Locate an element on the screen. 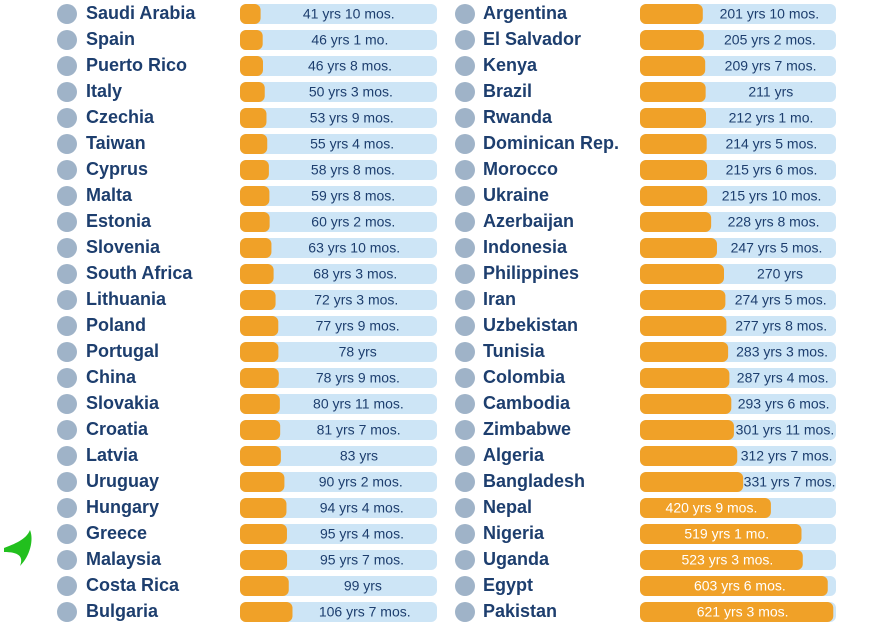 This screenshot has width=872, height=632. country-name: Poland is located at coordinates (116, 325).